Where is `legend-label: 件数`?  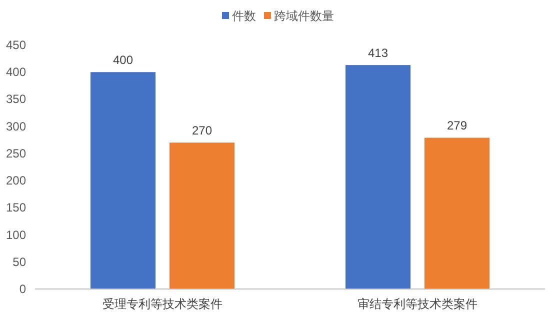 legend-label: 件数 is located at coordinates (244, 16).